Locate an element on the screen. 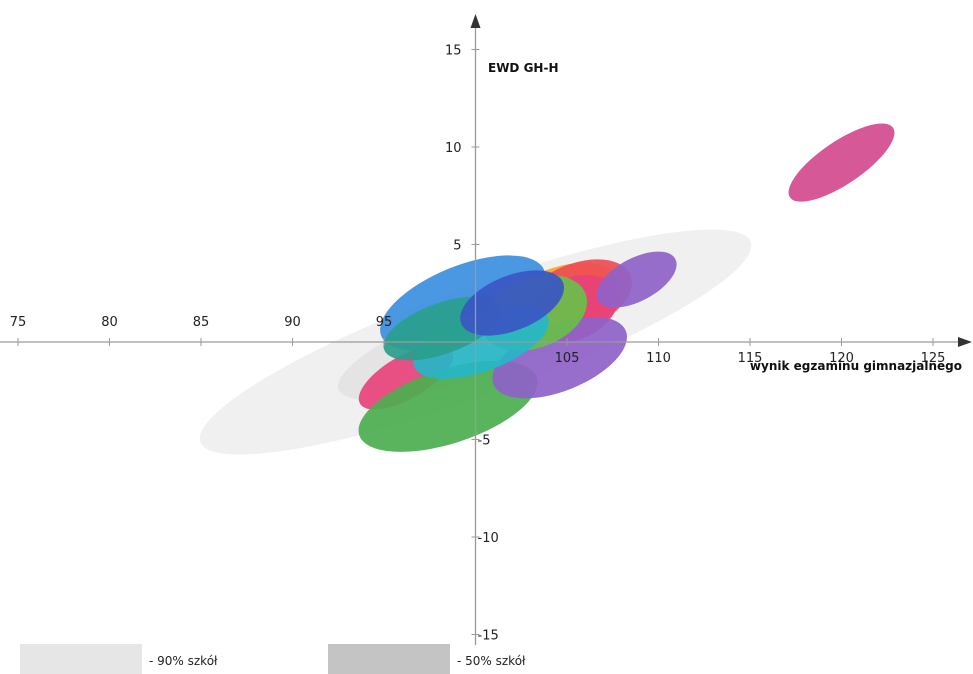  x-tick-label-115: 115 is located at coordinates (750, 358).